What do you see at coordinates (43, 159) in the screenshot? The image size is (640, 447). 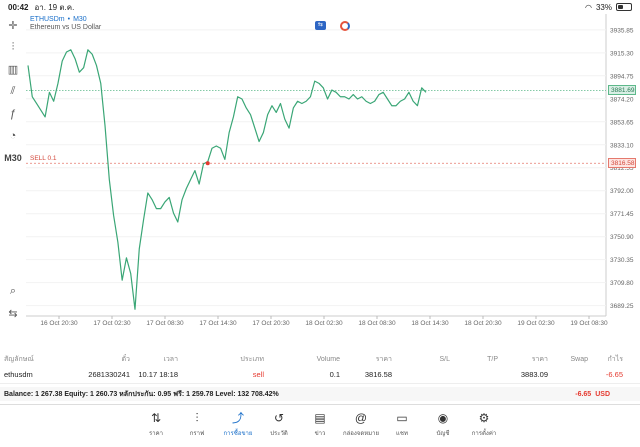 I see `sell-order-label: SELL 0.1` at bounding box center [43, 159].